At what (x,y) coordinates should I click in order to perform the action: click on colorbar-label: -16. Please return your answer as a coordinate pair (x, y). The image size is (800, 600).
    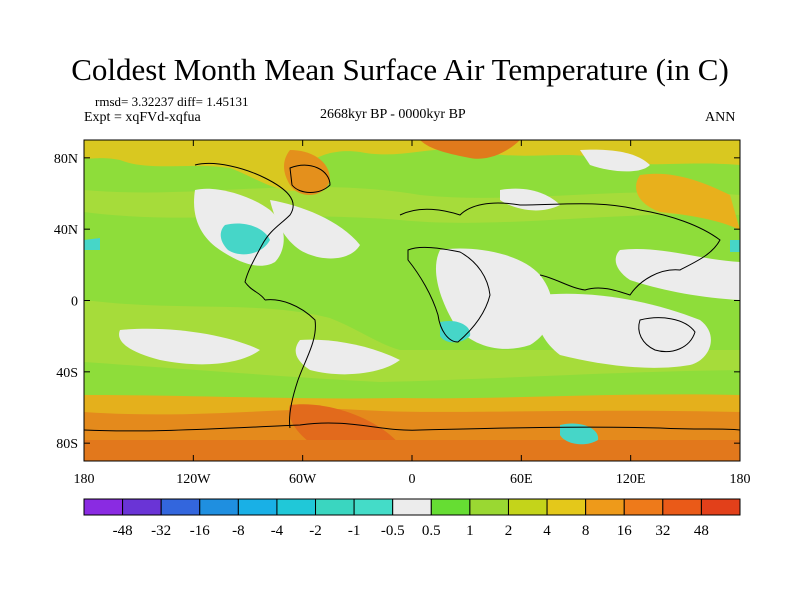
    Looking at the image, I should click on (200, 531).